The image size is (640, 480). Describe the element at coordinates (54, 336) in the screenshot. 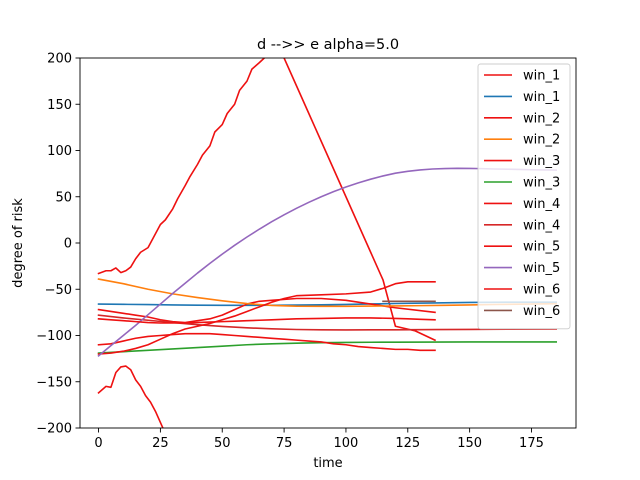

I see `y-tick-label: −100` at that location.